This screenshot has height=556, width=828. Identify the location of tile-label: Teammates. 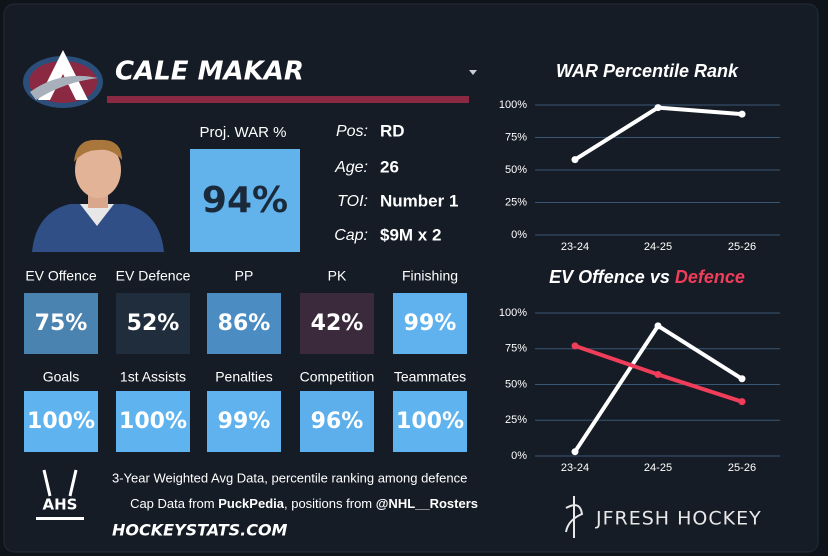
(430, 377).